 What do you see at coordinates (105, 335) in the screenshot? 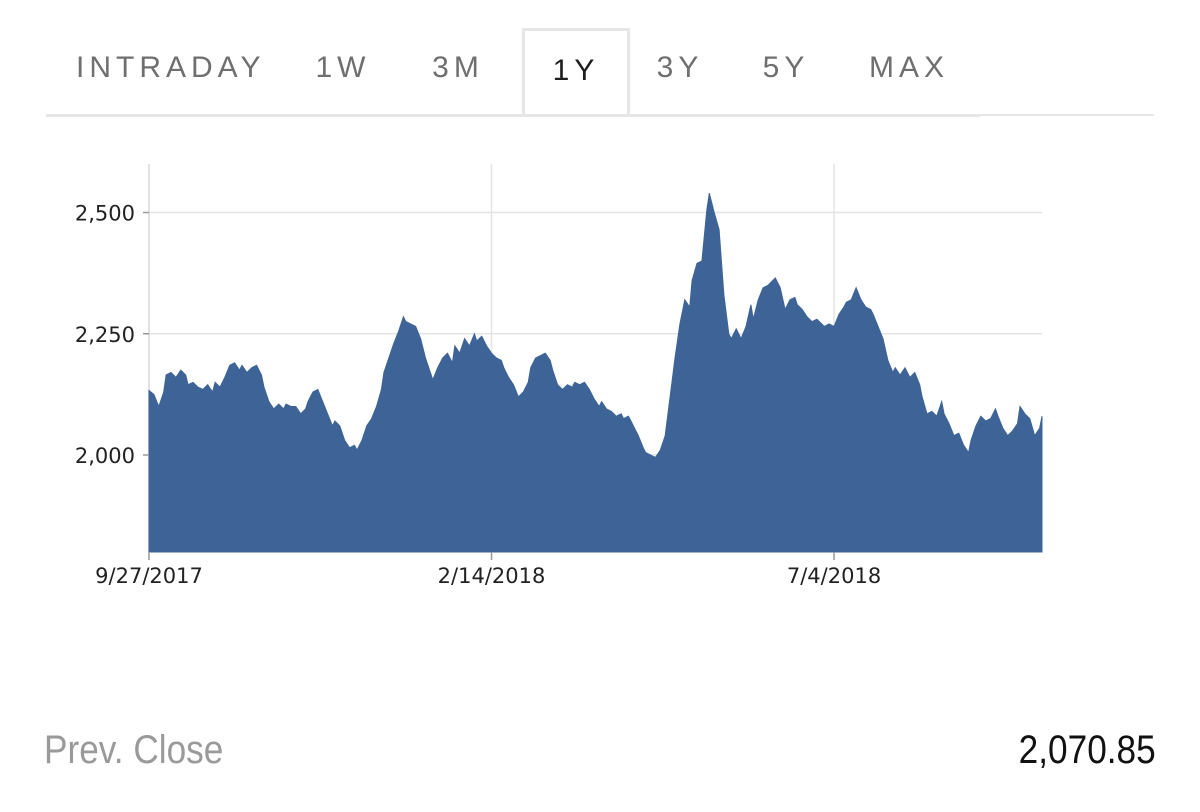
I see `y-tick-label: 2,250` at bounding box center [105, 335].